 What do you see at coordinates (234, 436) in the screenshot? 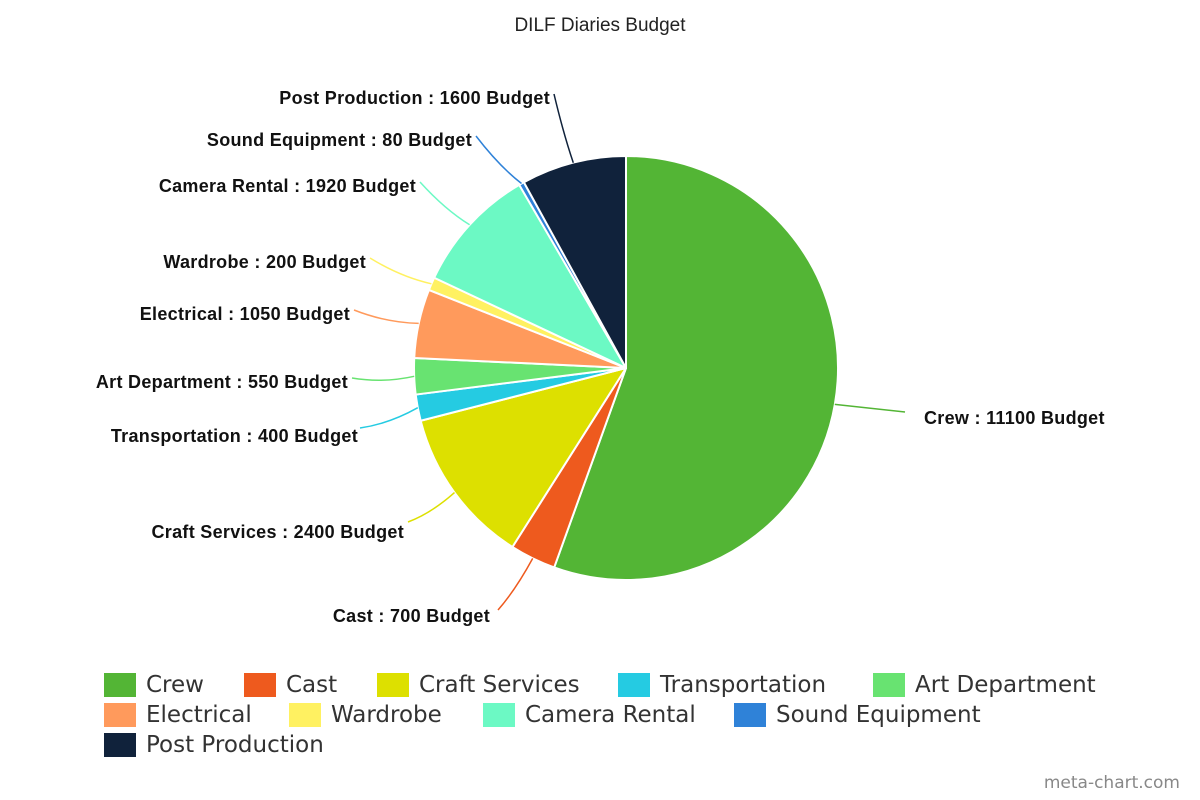
I see `data-label-transportation: Transportation : 400 Budget` at bounding box center [234, 436].